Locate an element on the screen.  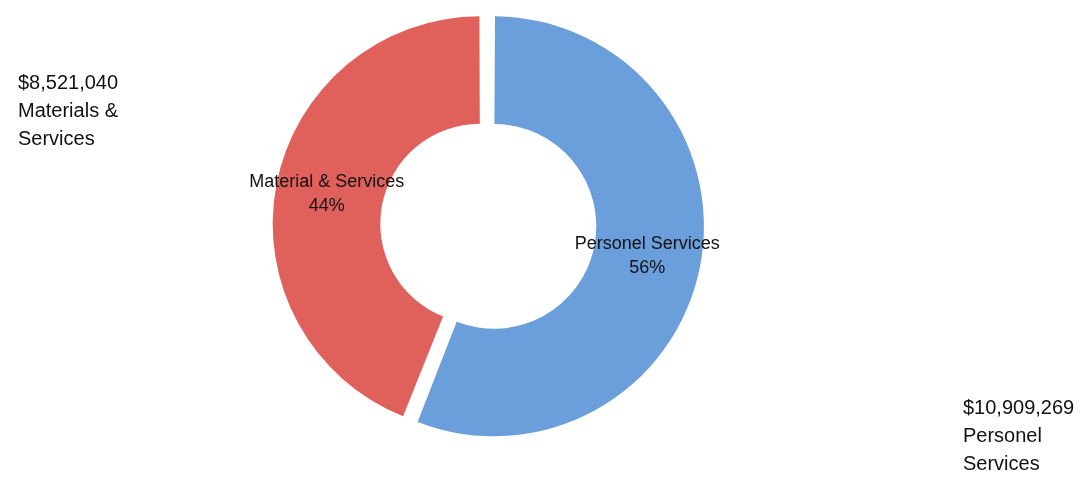
data-label: 56% is located at coordinates (647, 266).